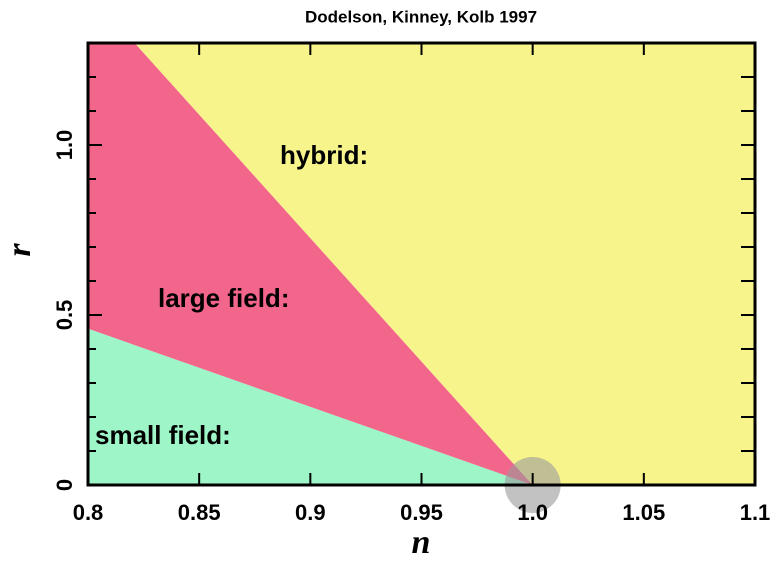 This screenshot has height=564, width=775. I want to click on x-tick-label: 0.9, so click(310, 512).